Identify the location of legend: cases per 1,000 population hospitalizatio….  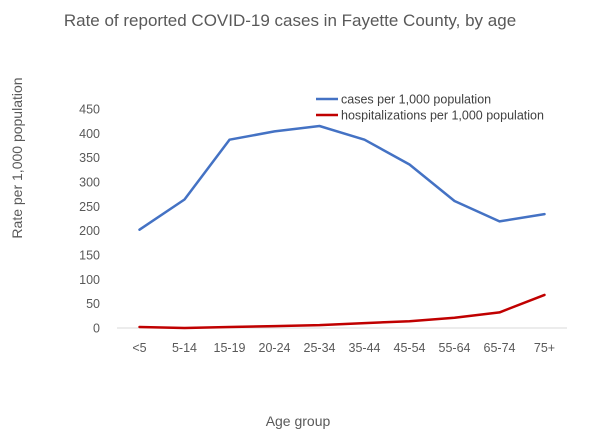
(430, 108).